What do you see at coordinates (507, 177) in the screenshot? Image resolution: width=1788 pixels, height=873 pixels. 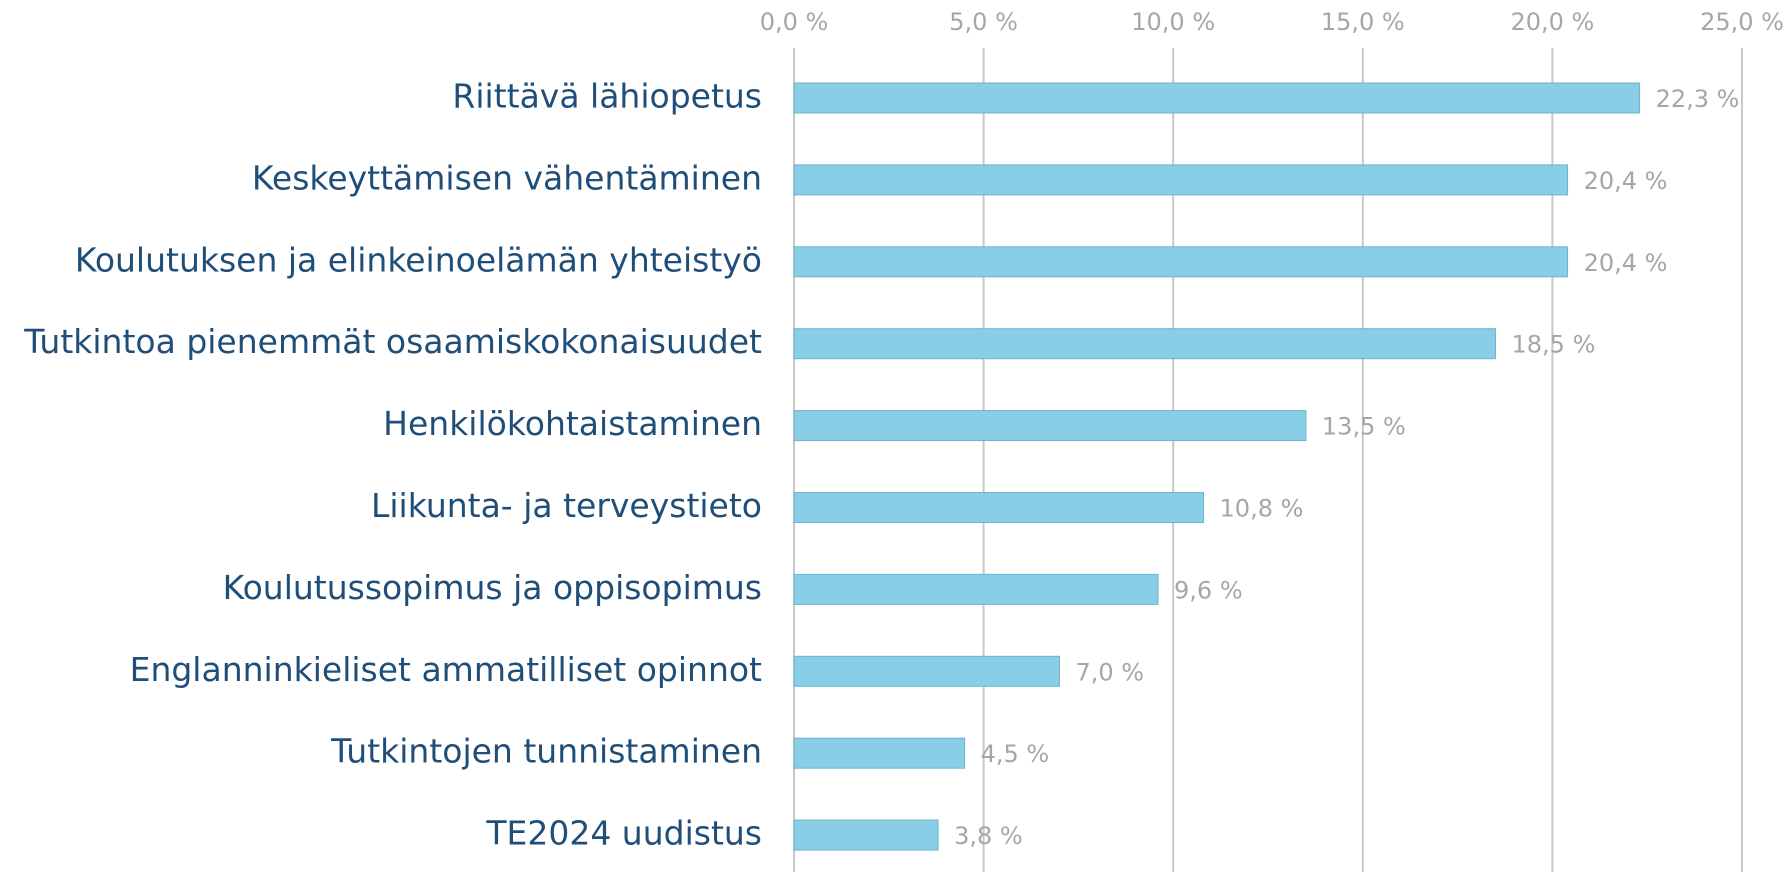 I see `category-label: Keskeyttämisen vähentäminen` at bounding box center [507, 177].